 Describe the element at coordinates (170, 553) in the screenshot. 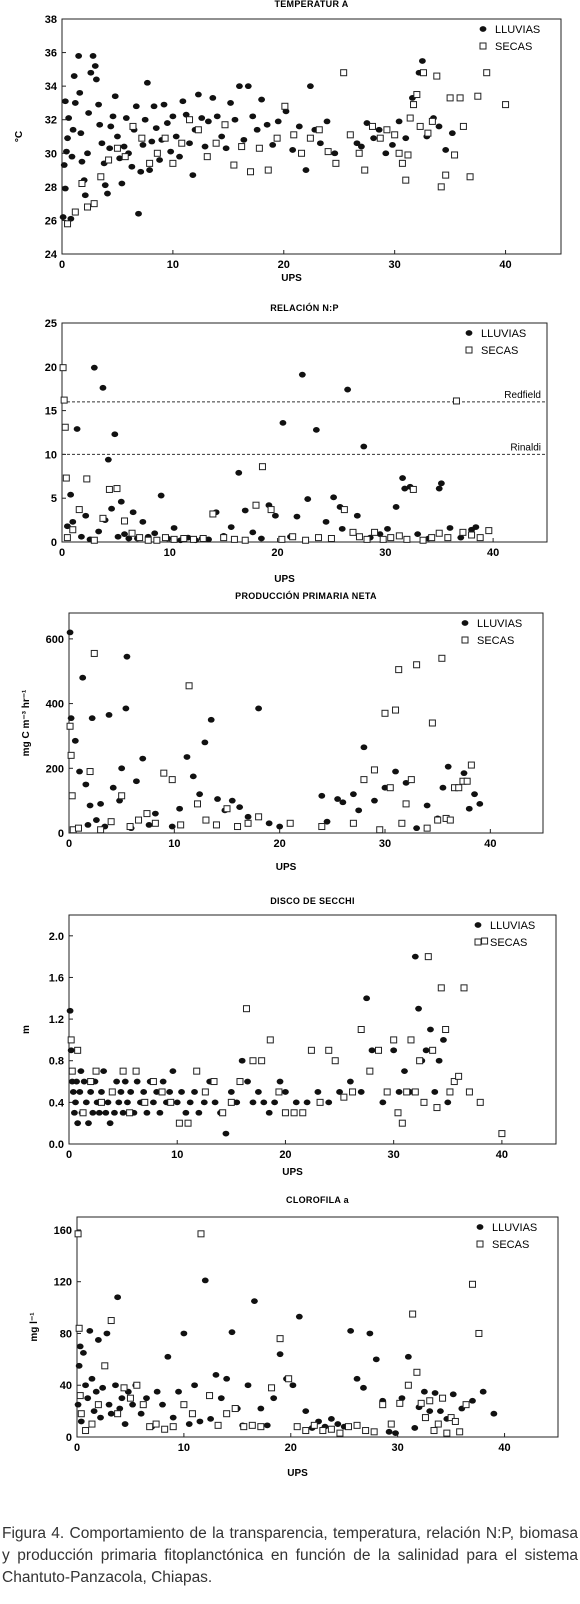

I see `x-tick-label: 10` at that location.